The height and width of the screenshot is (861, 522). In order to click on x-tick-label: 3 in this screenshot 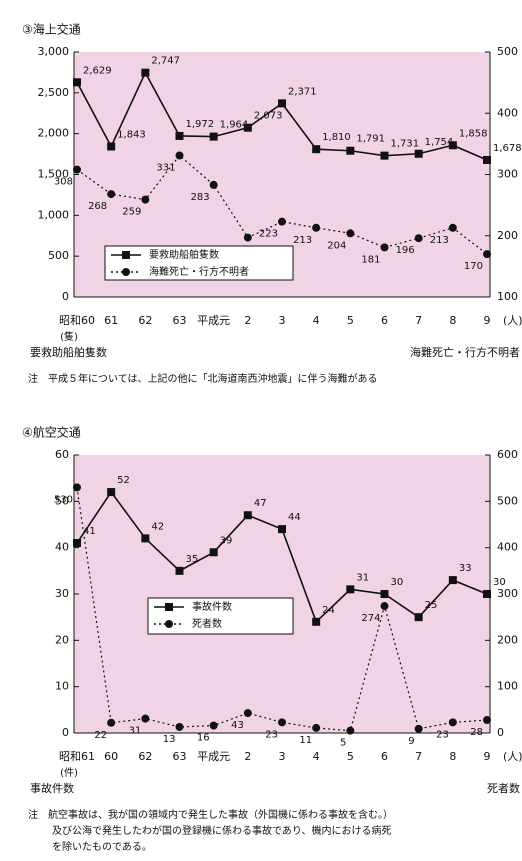, I will do `click(282, 320)`.